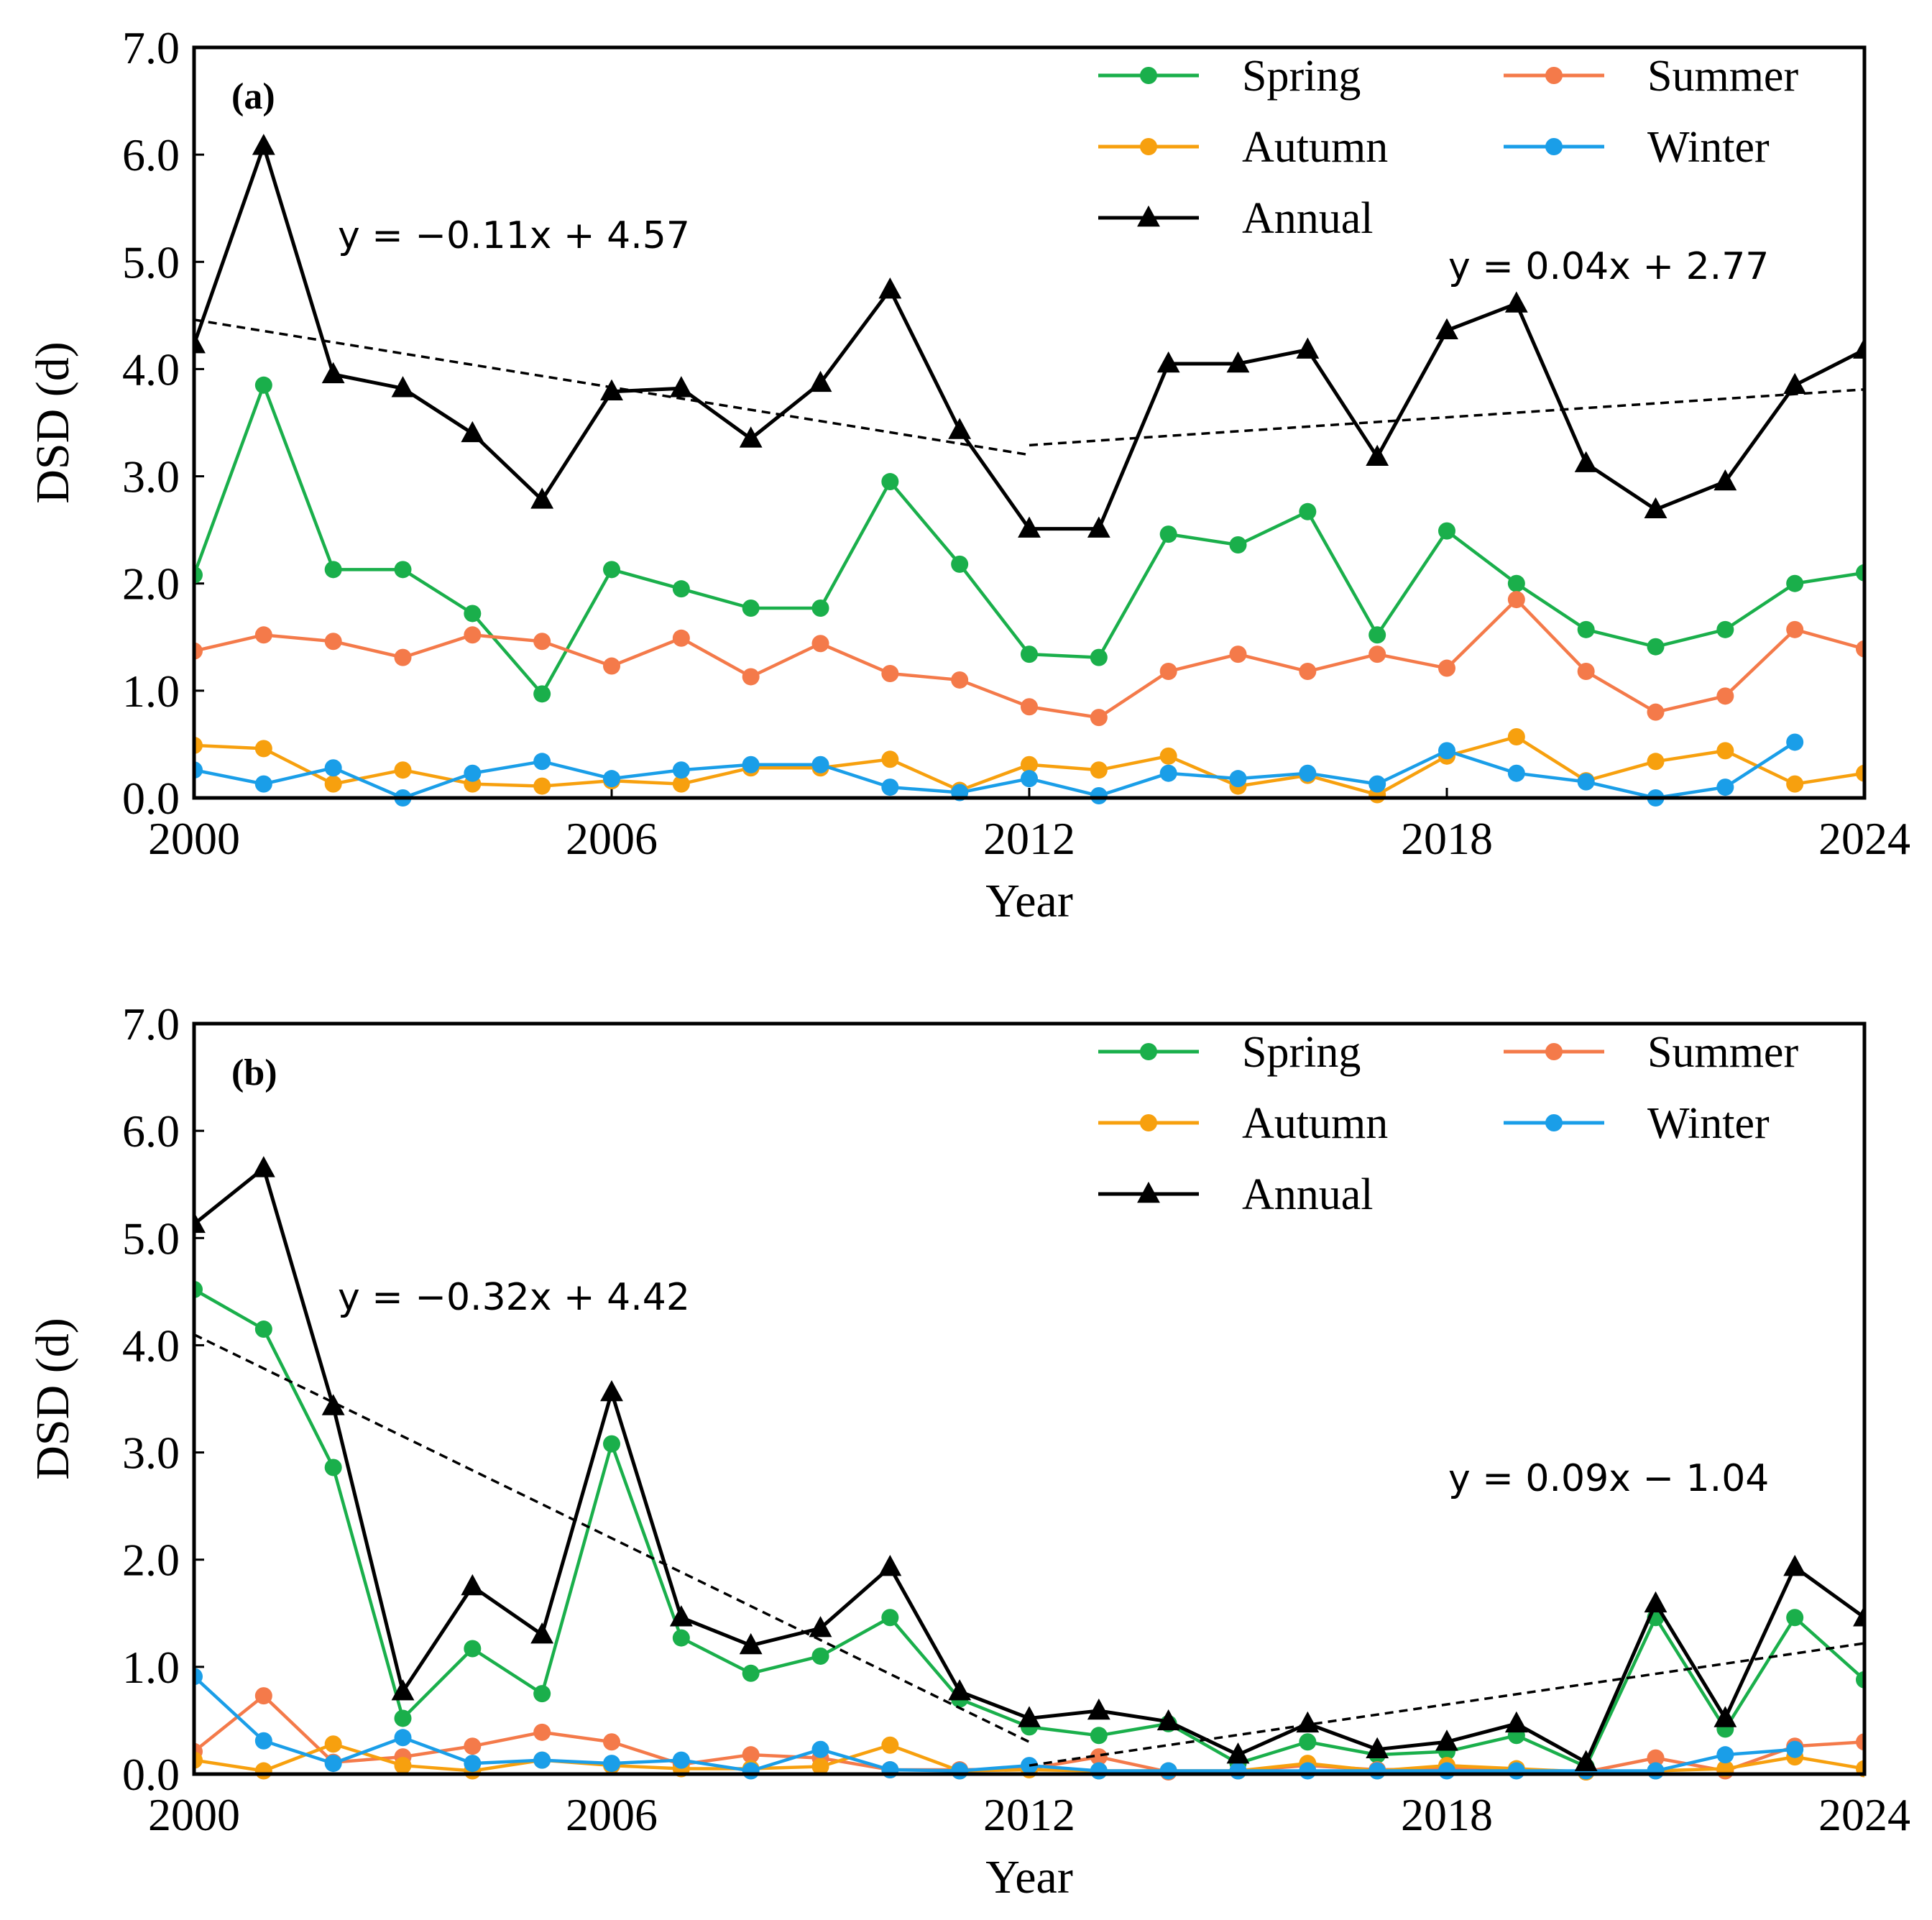 The width and height of the screenshot is (1932, 1920). Describe the element at coordinates (1315, 1123) in the screenshot. I see `legend-label: Autumn` at that location.